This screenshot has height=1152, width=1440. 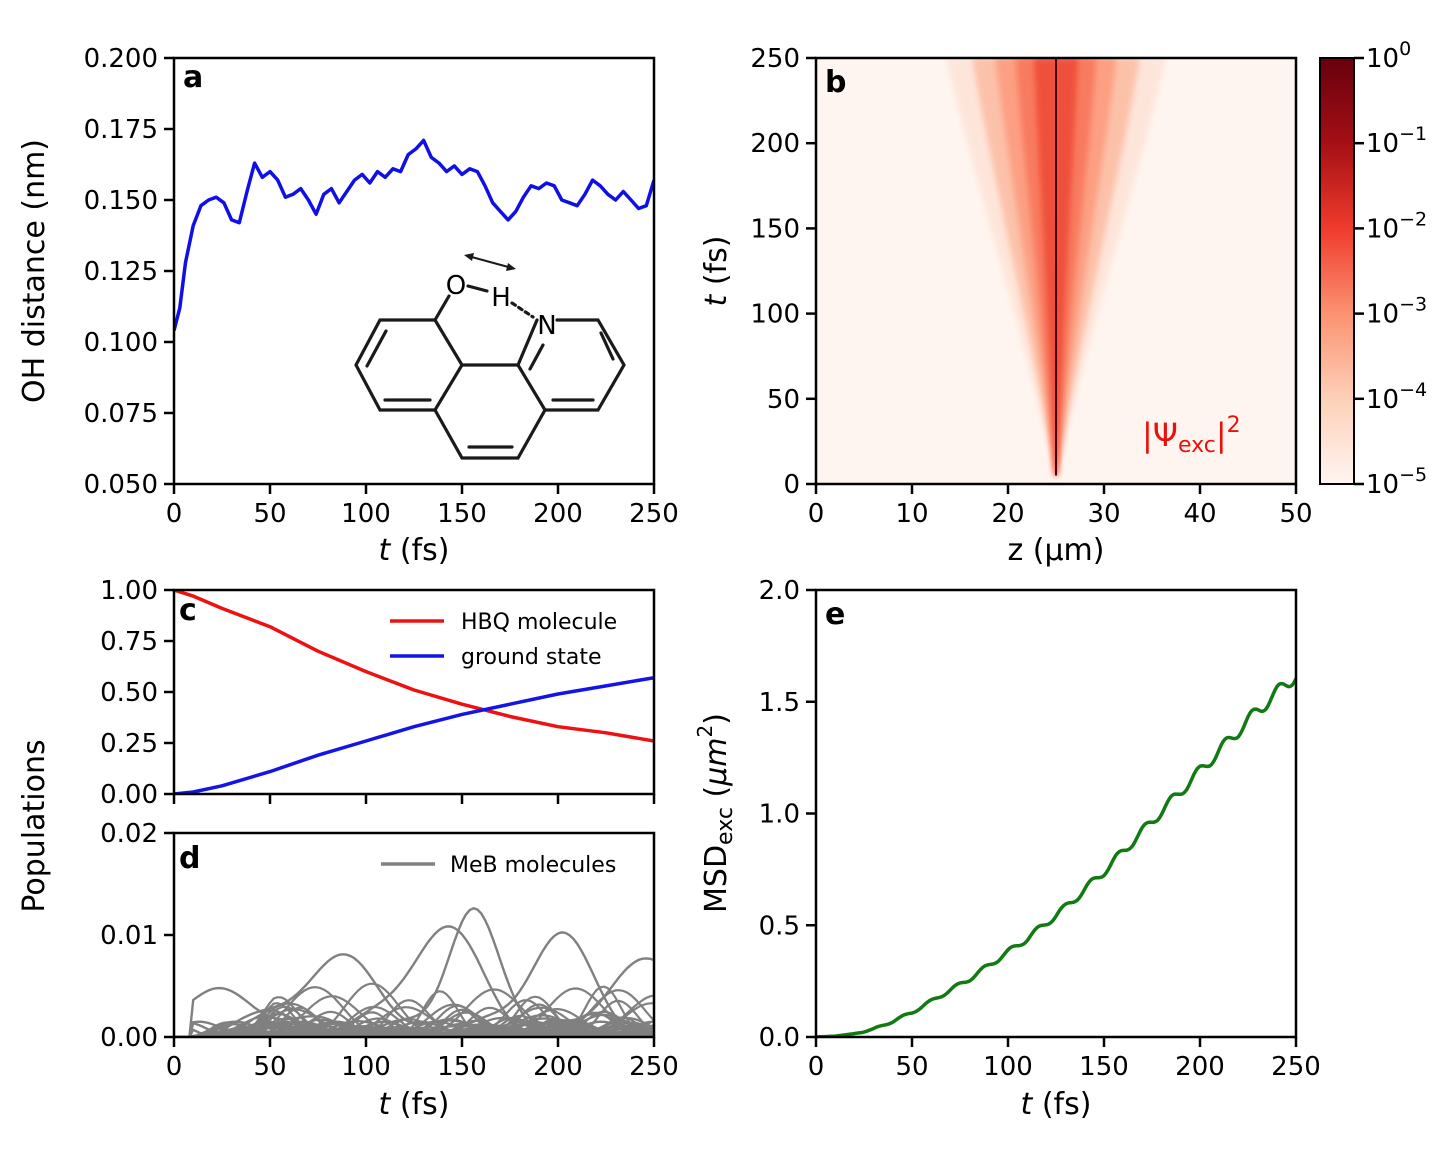 What do you see at coordinates (533, 865) in the screenshot?
I see `legend-meb-label: MeB molecules` at bounding box center [533, 865].